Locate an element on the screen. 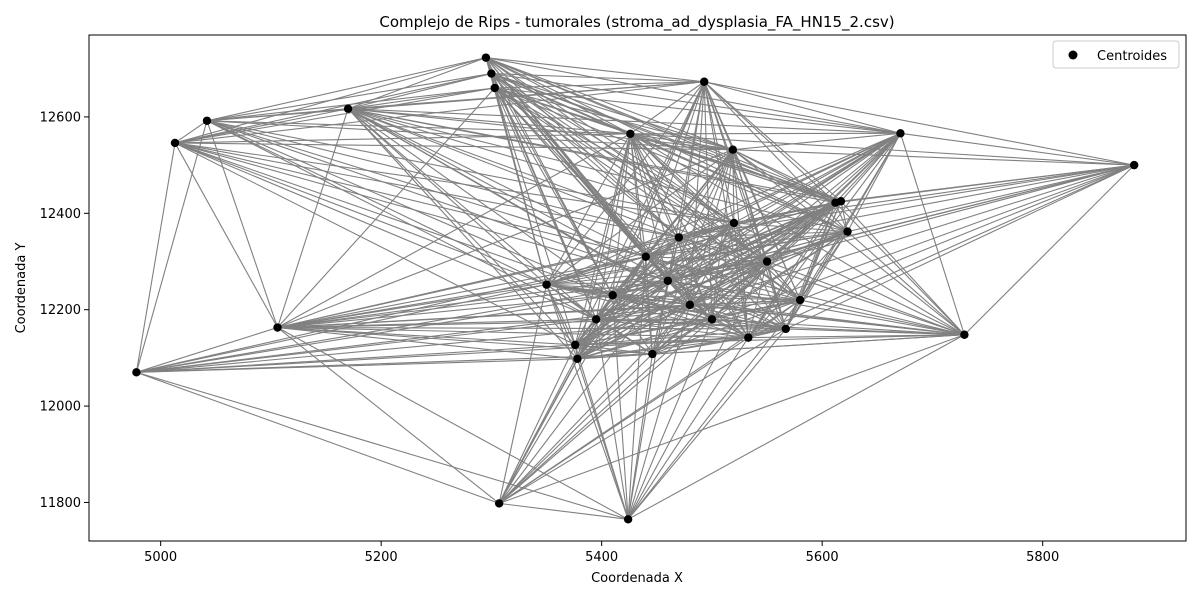  y-axis: 11800 12000 12200 12400 12600 is located at coordinates (64, 310).